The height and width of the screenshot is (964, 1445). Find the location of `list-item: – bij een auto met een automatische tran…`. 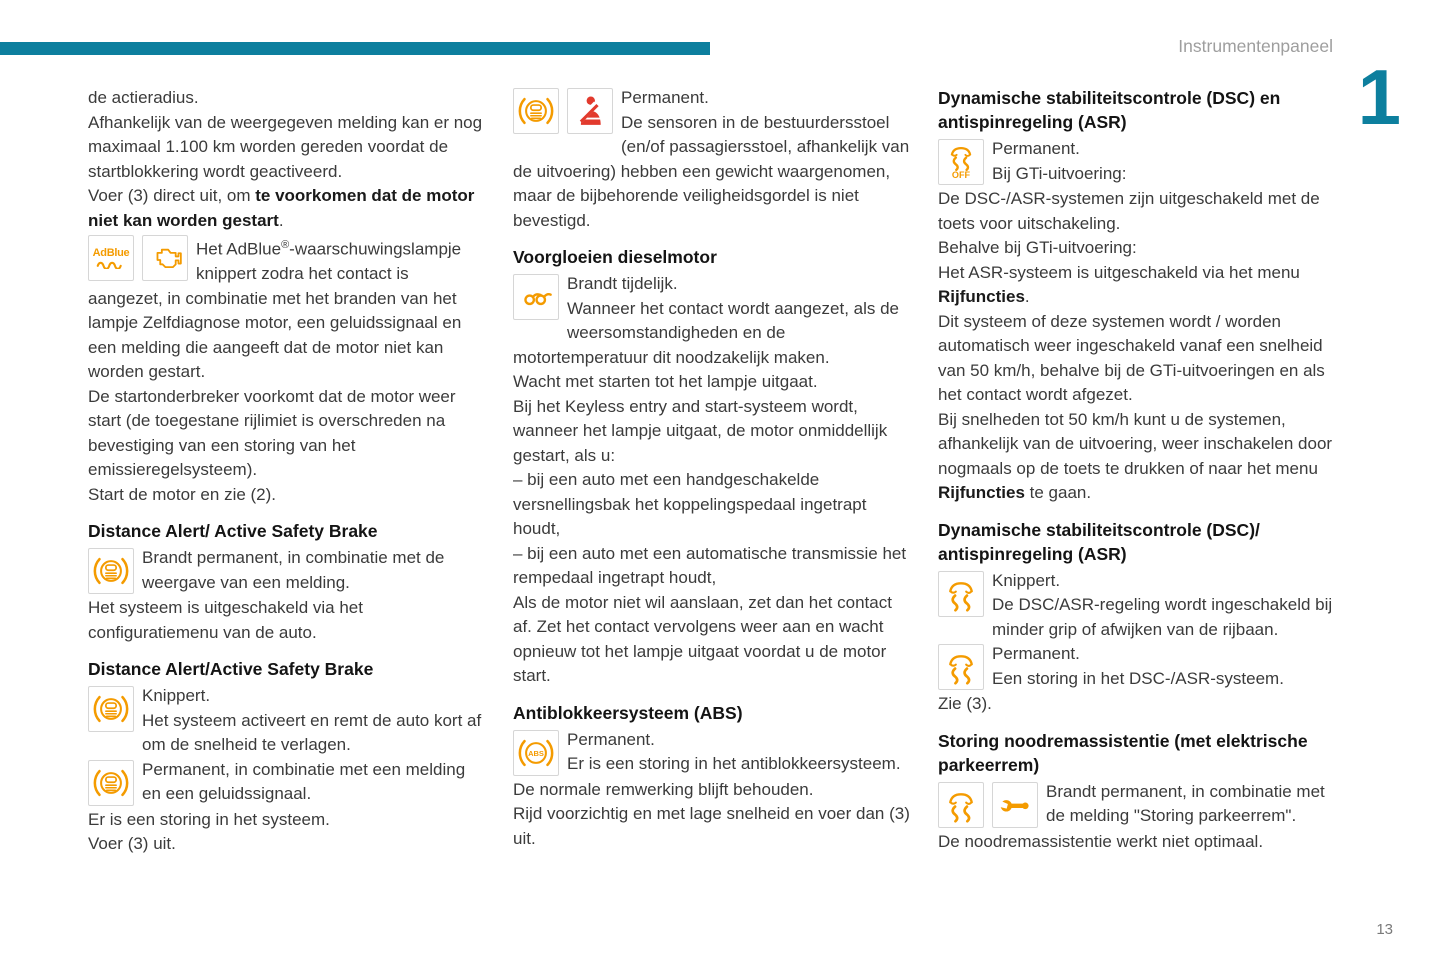

list-item: – bij een auto met een automatische tran… is located at coordinates (710, 565).